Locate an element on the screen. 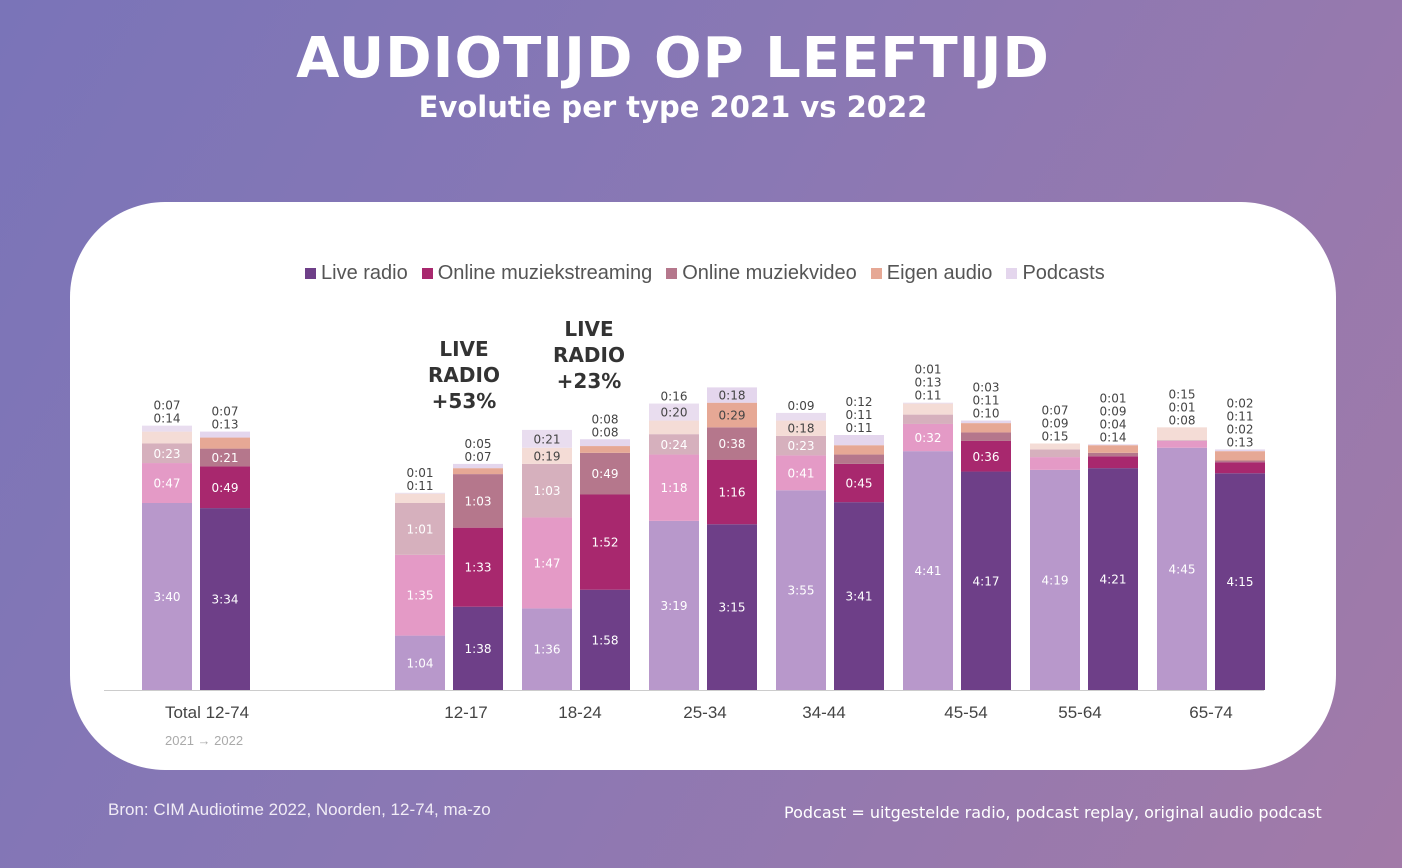 The image size is (1402, 868). x-tick-label: 65-74 is located at coordinates (1210, 712).